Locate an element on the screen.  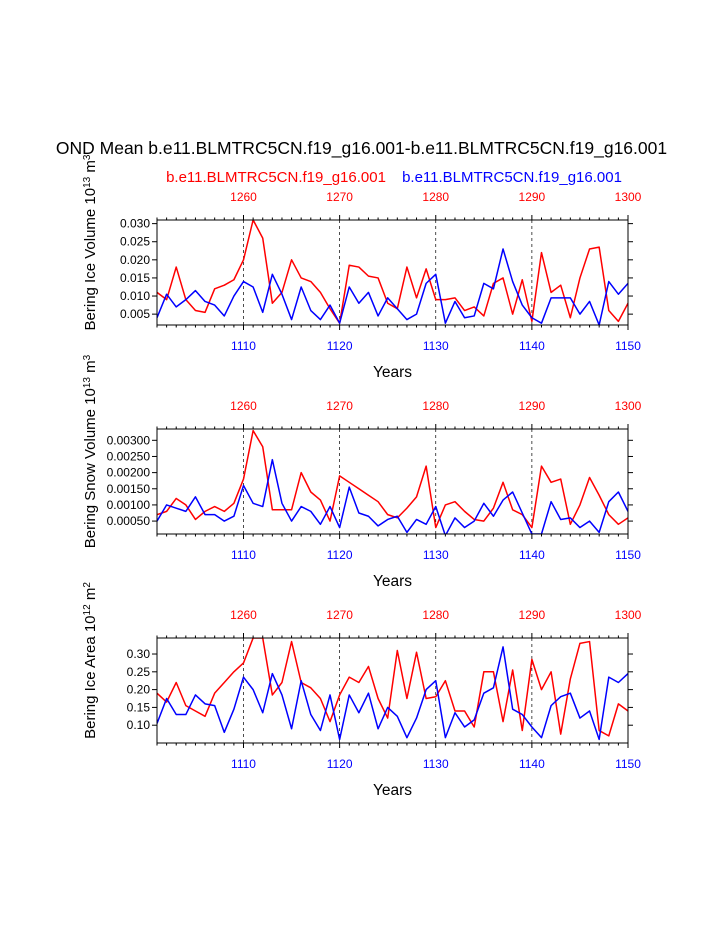
y-tick-label: 0.00100 is located at coordinates (129, 505).